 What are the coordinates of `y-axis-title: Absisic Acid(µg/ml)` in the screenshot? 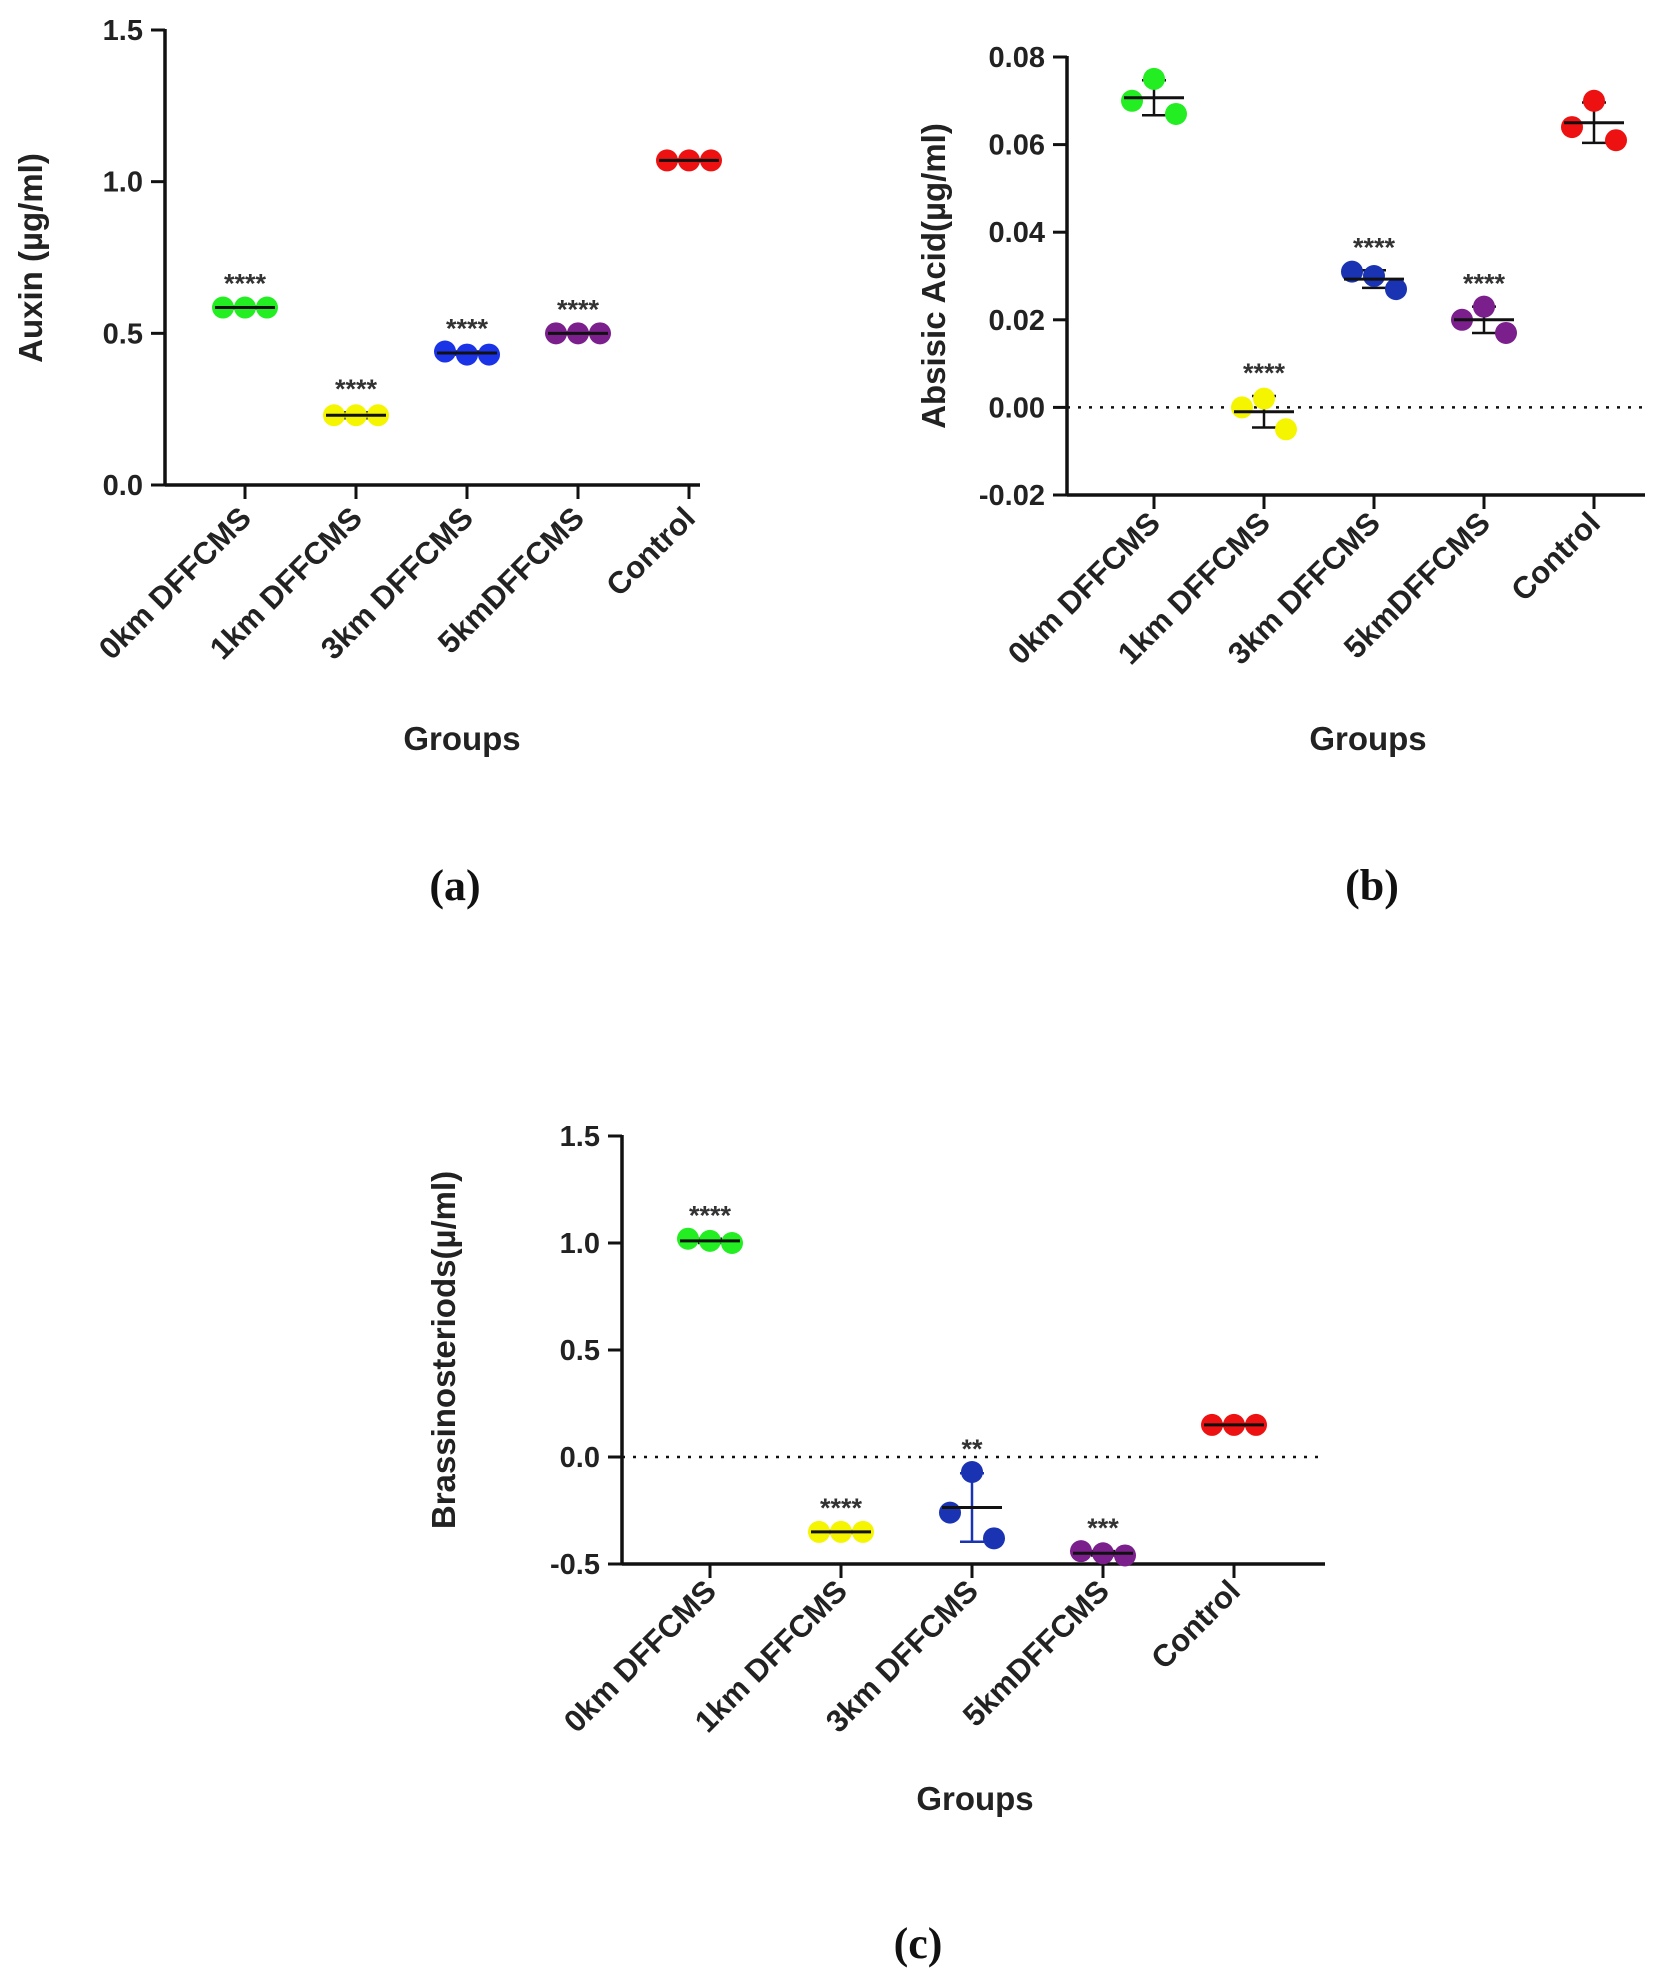 It's located at (933, 276).